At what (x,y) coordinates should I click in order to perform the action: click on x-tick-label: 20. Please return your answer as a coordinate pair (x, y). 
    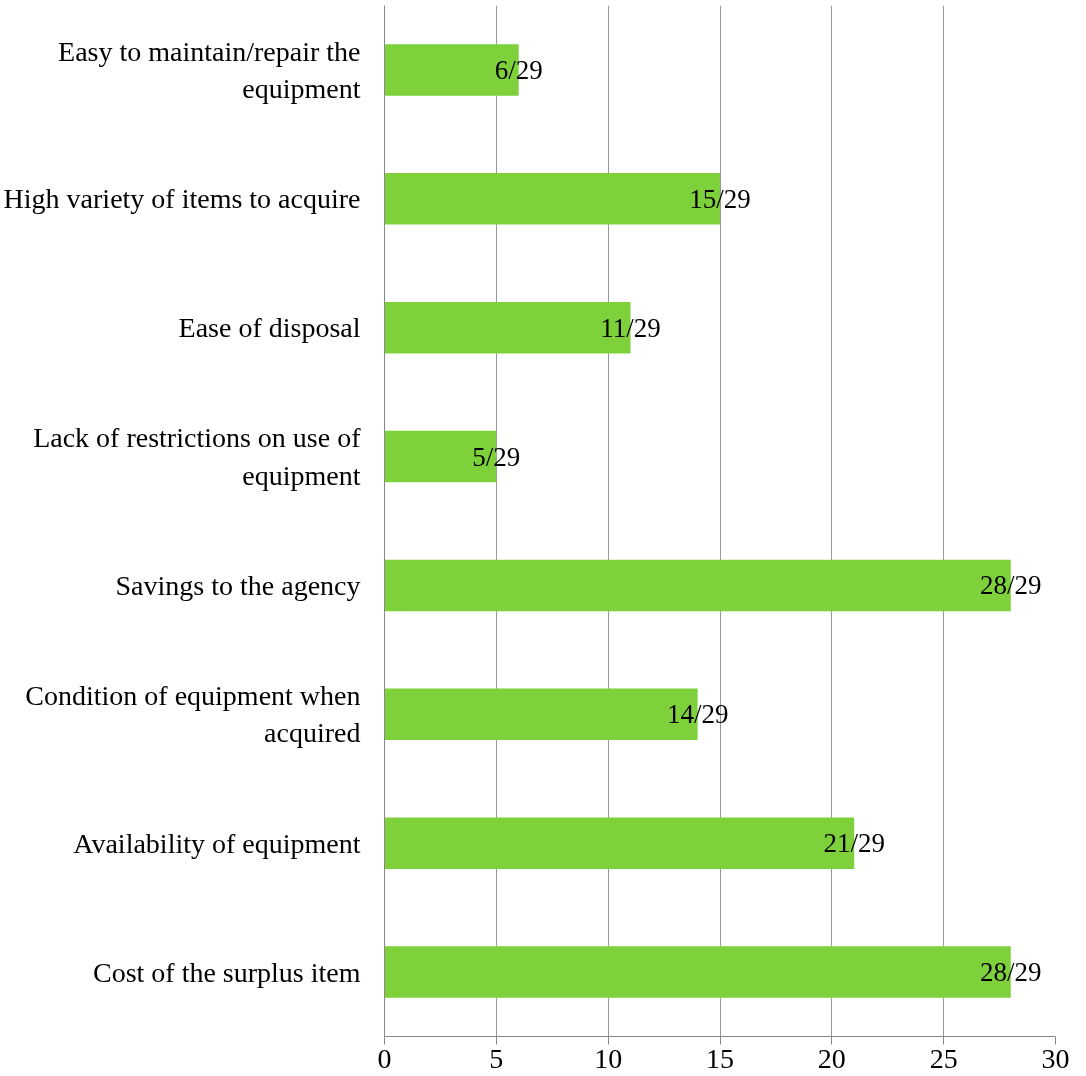
    Looking at the image, I should click on (831, 1058).